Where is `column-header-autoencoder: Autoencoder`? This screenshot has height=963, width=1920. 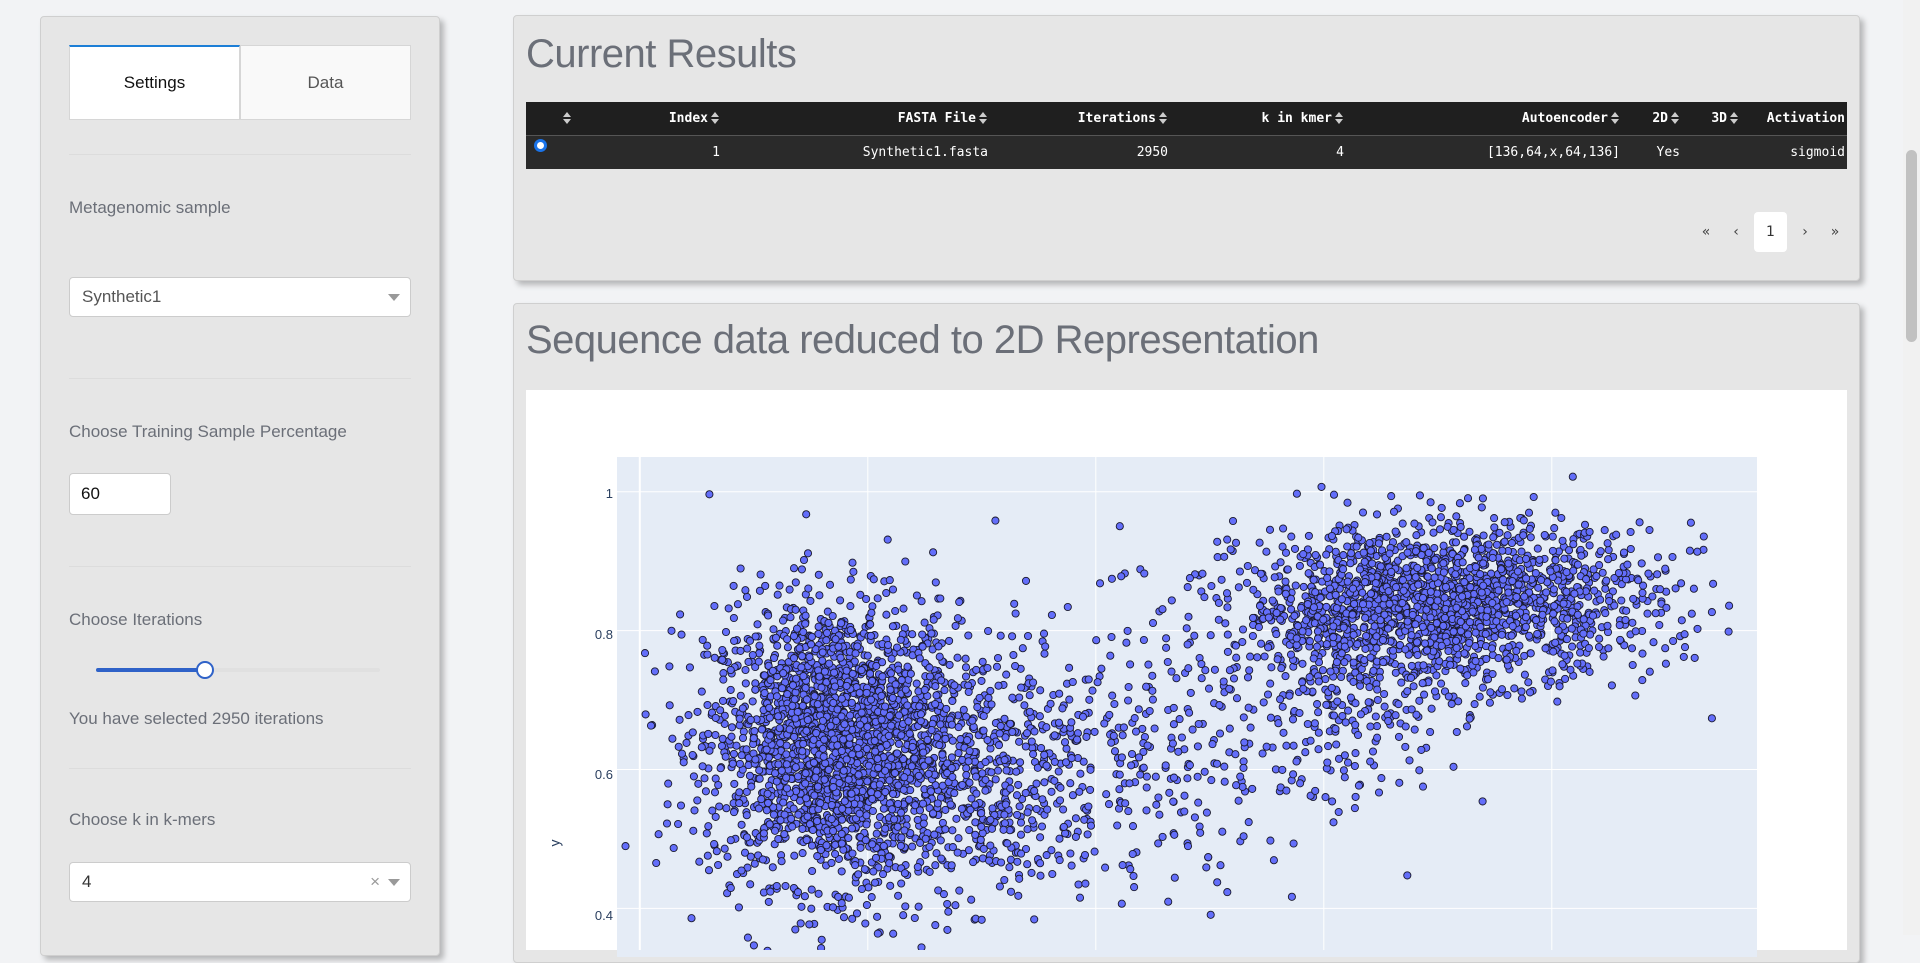 column-header-autoencoder: Autoencoder is located at coordinates (1484, 118).